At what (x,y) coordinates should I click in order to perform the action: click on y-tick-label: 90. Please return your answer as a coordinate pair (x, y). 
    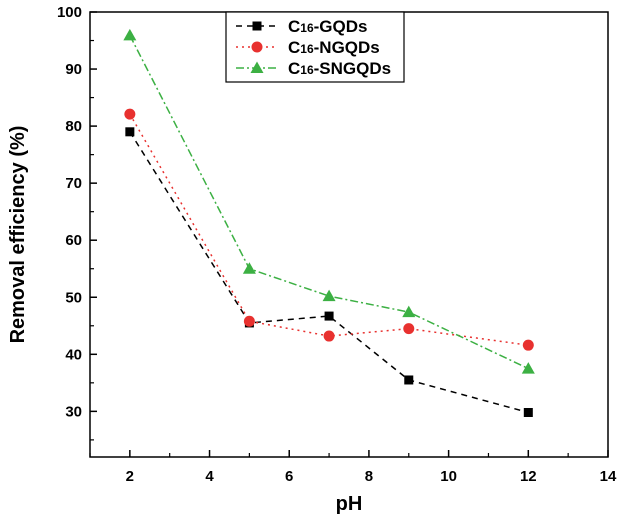
    Looking at the image, I should click on (73, 69).